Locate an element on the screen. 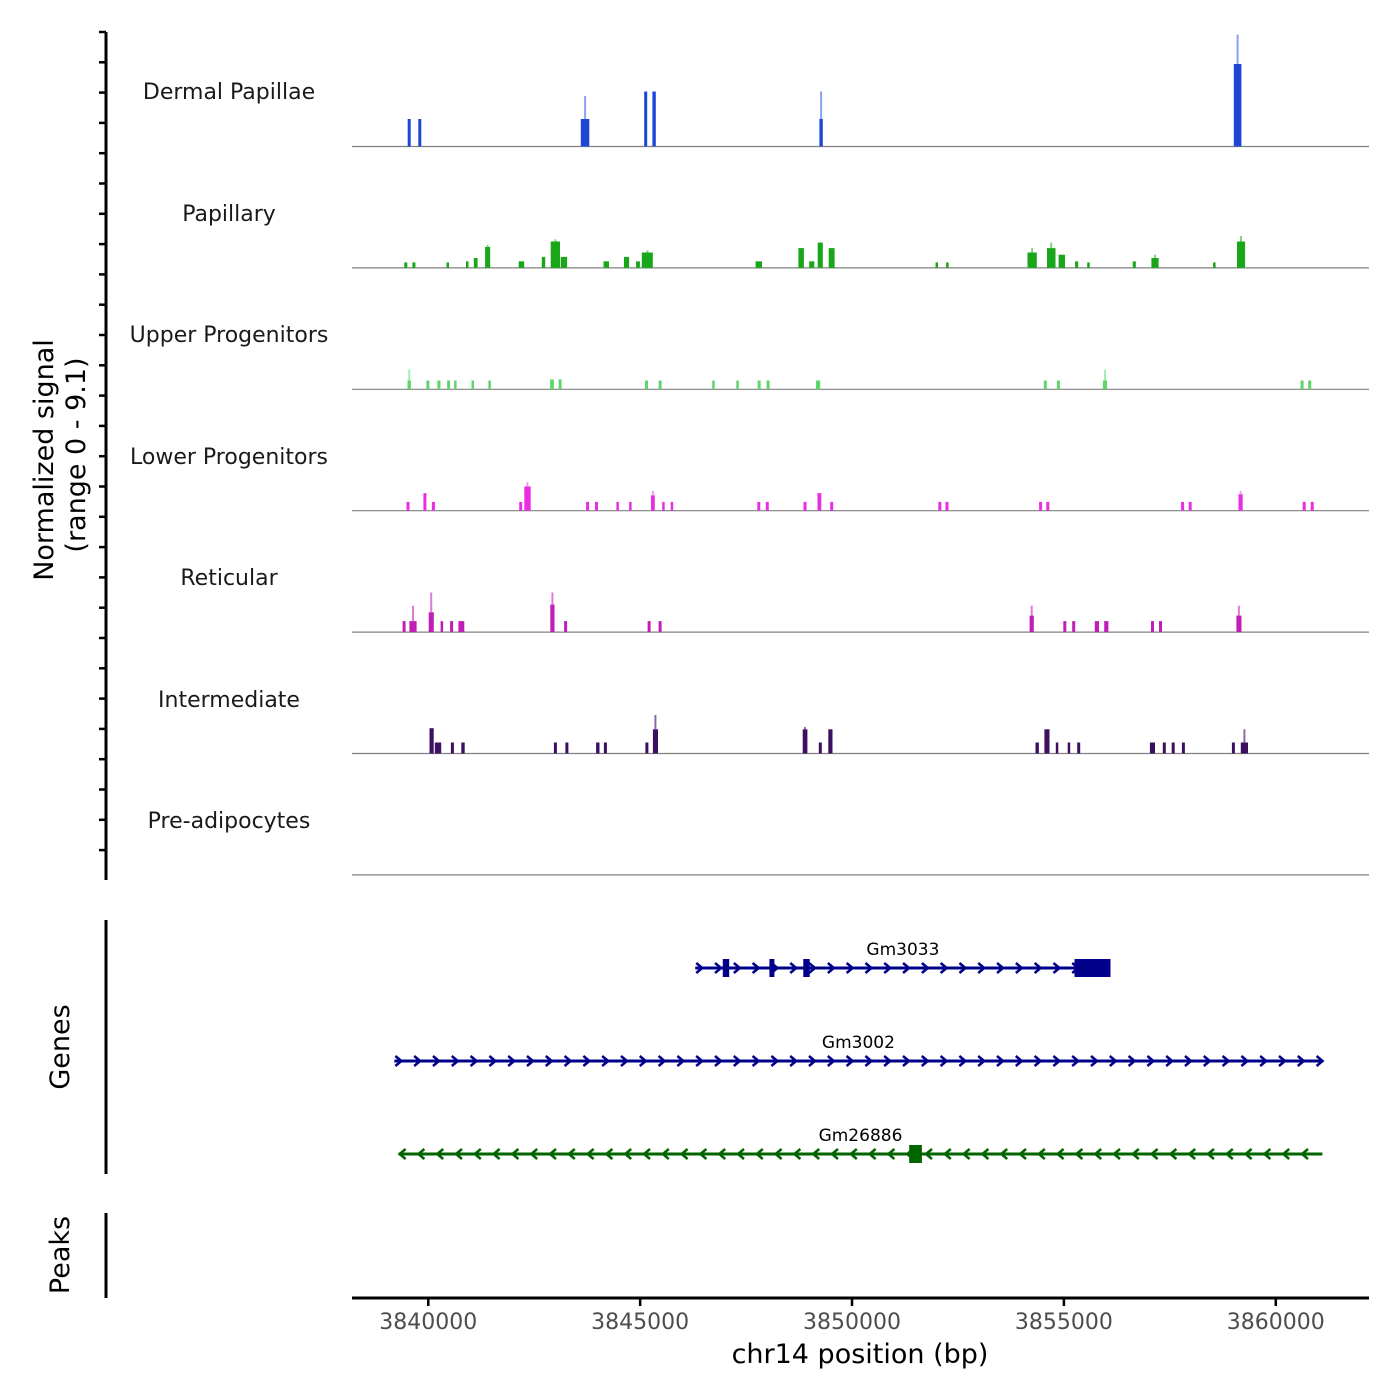 This screenshot has height=1400, width=1400. track-label-upper-progenitors: Upper Progenitors is located at coordinates (229, 335).